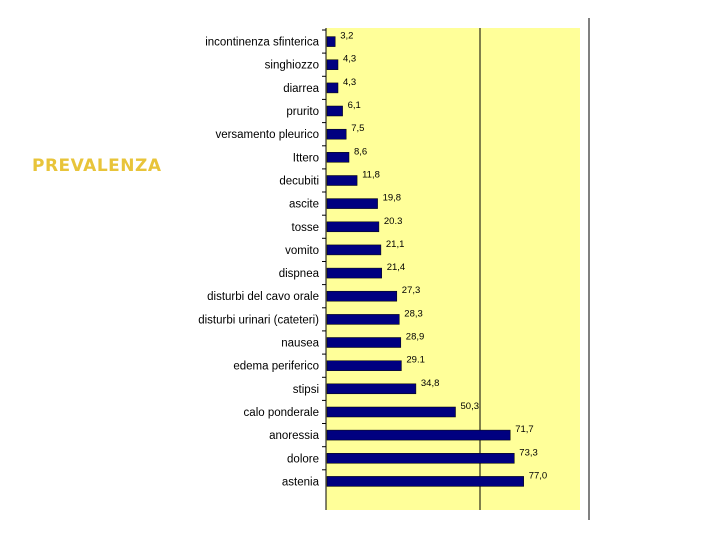 This screenshot has height=540, width=720. What do you see at coordinates (302, 251) in the screenshot?
I see `category-label: vomito` at bounding box center [302, 251].